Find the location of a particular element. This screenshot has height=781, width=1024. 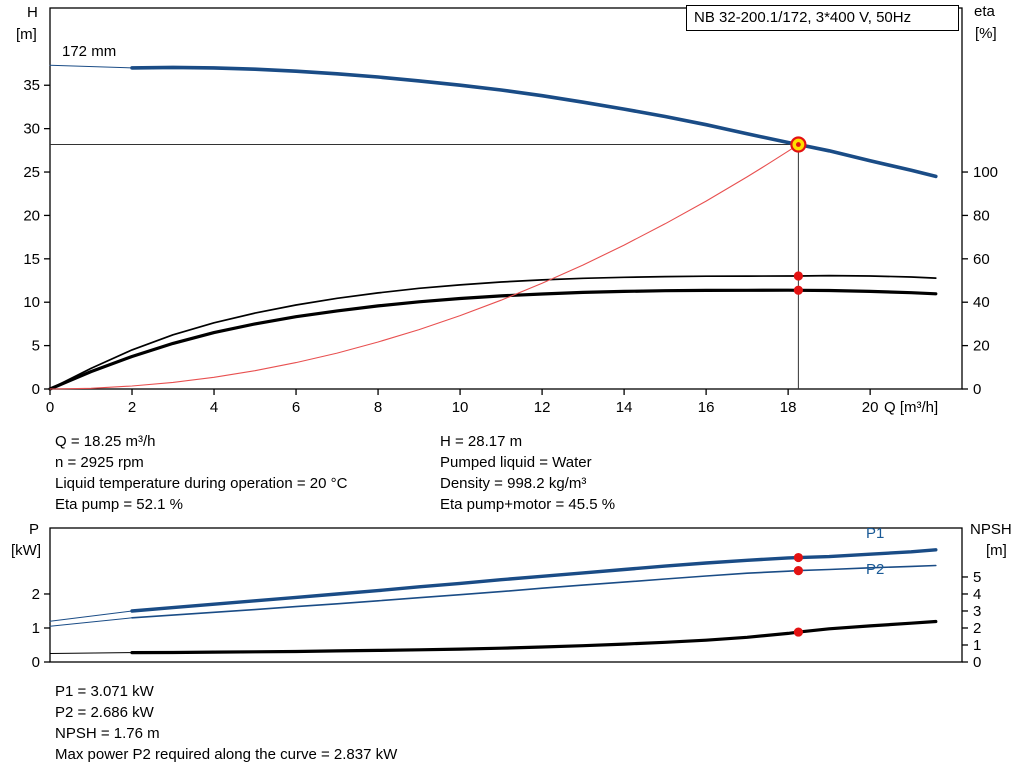

qh-x-ticklabel: 10 is located at coordinates (460, 407).